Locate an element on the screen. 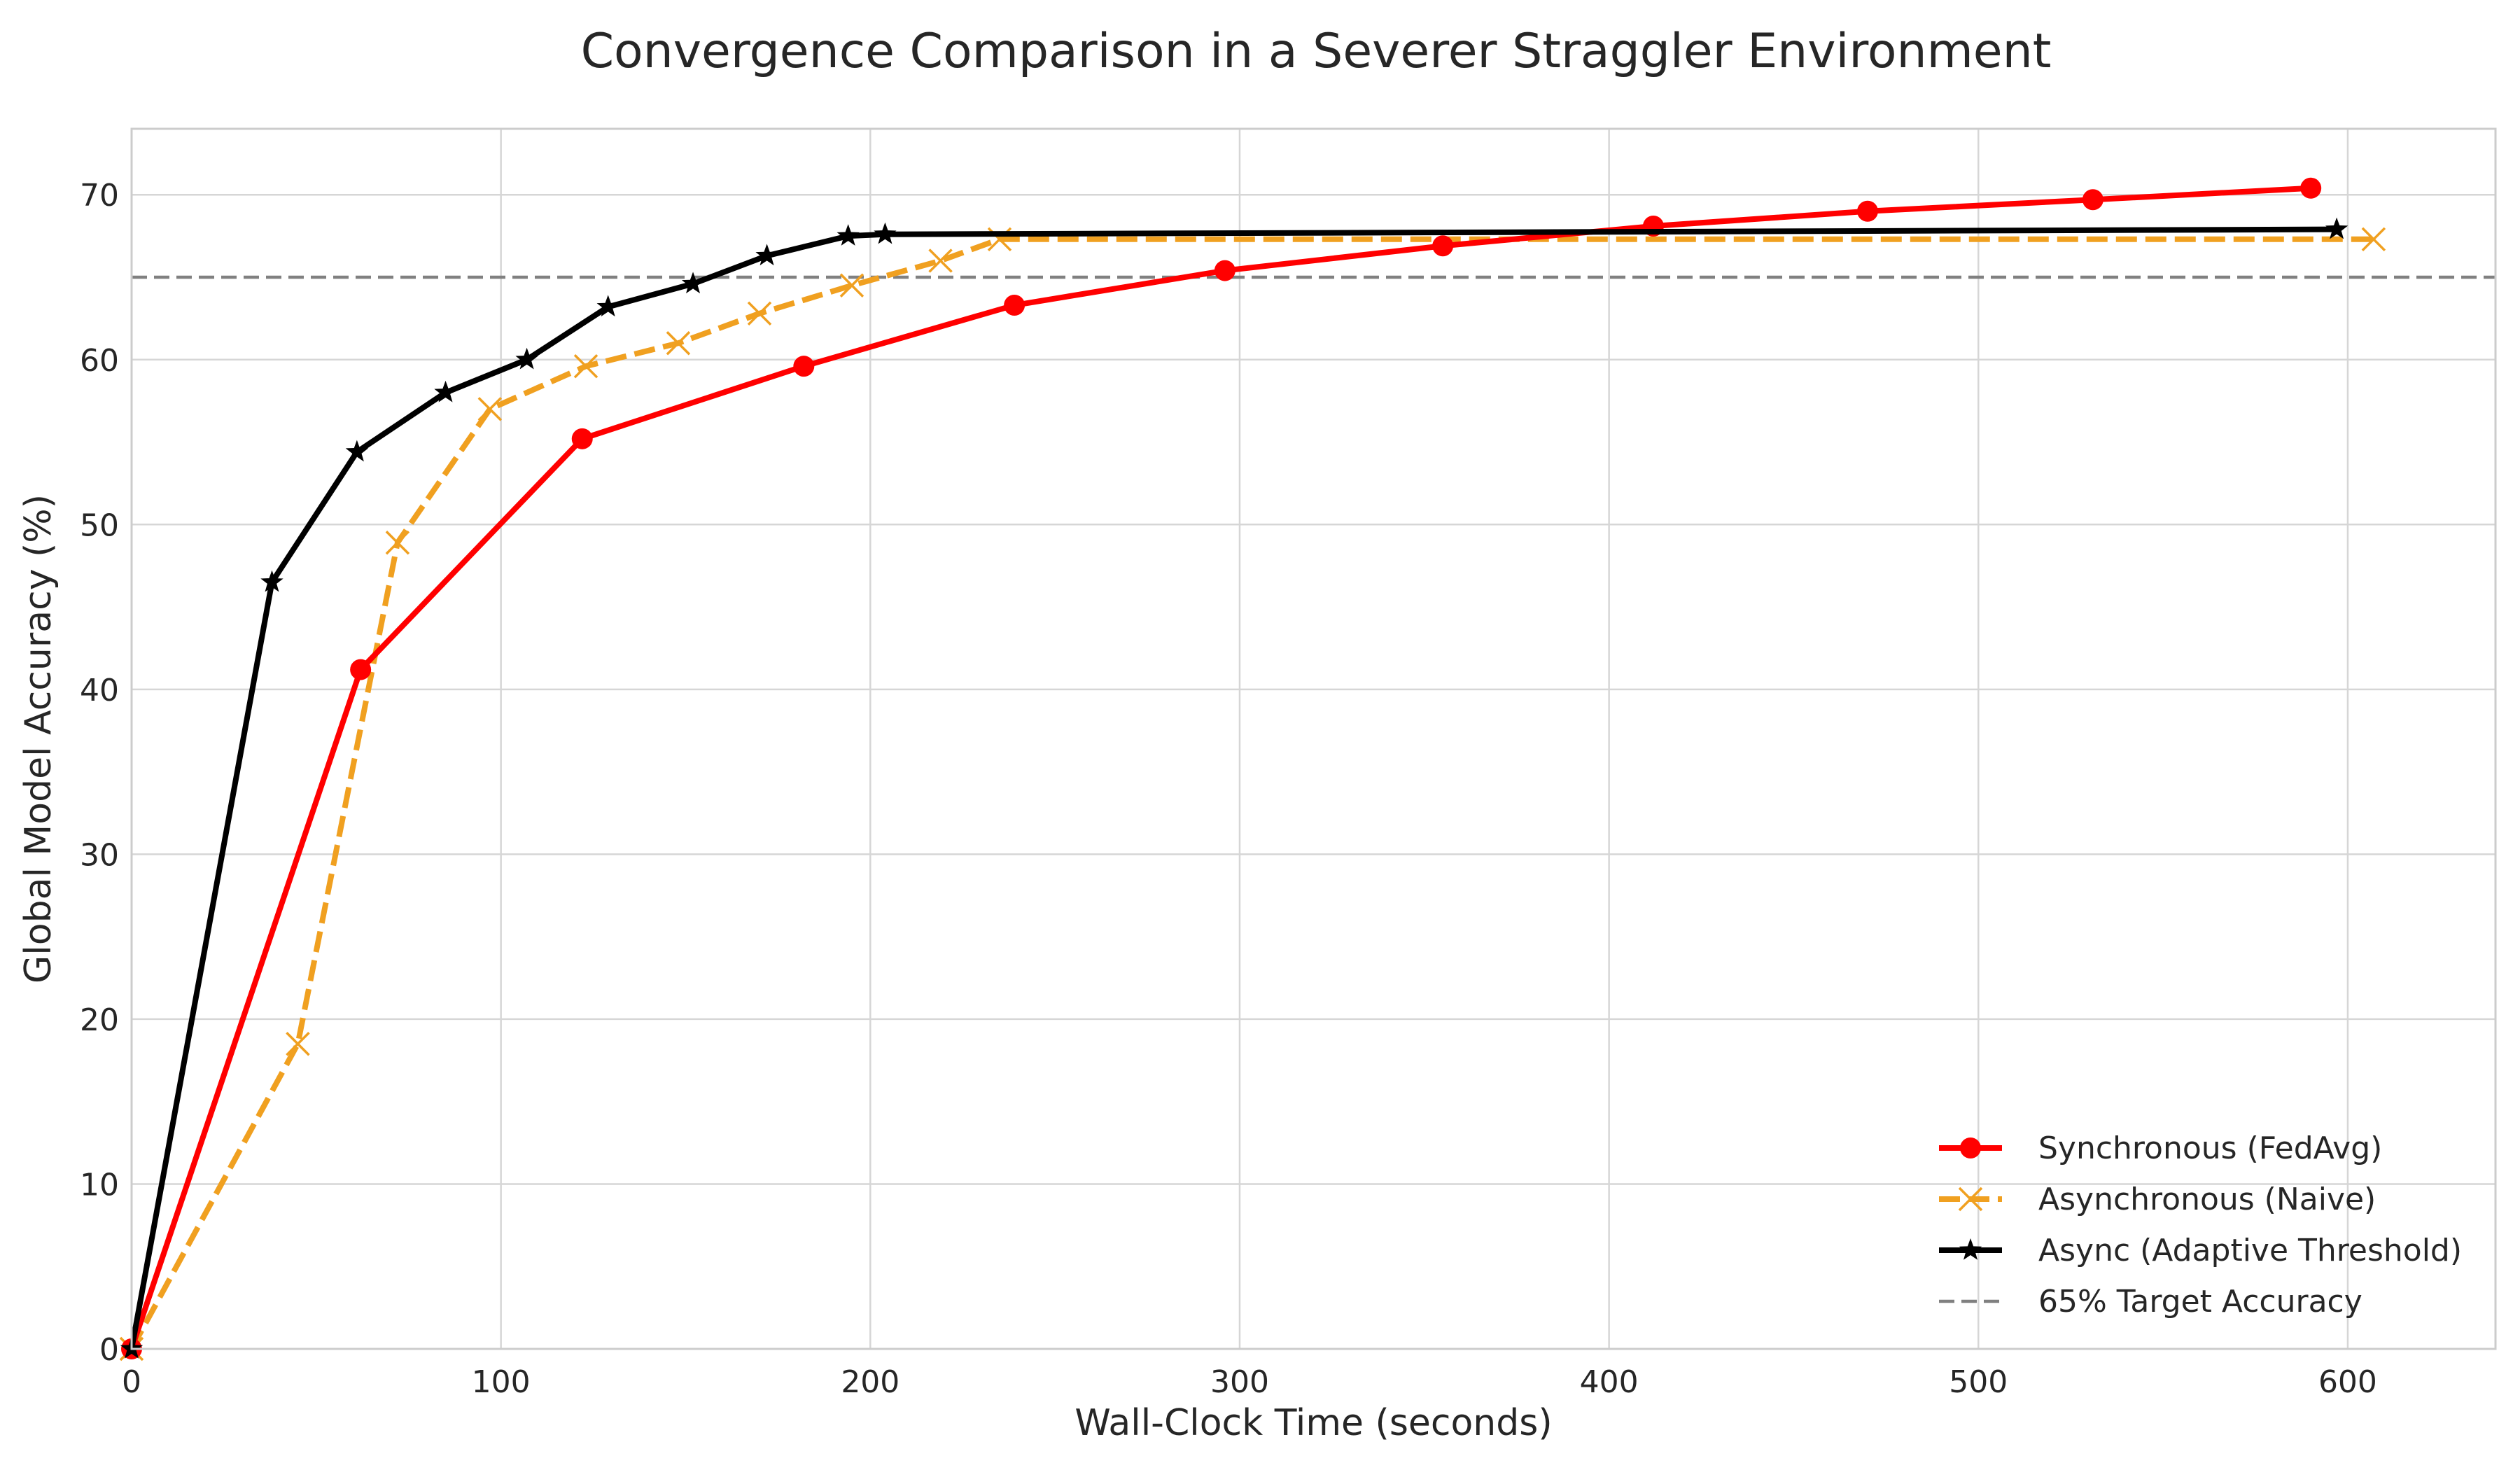 This screenshot has width=2520, height=1470. y-tick-label: 30 is located at coordinates (99, 855).